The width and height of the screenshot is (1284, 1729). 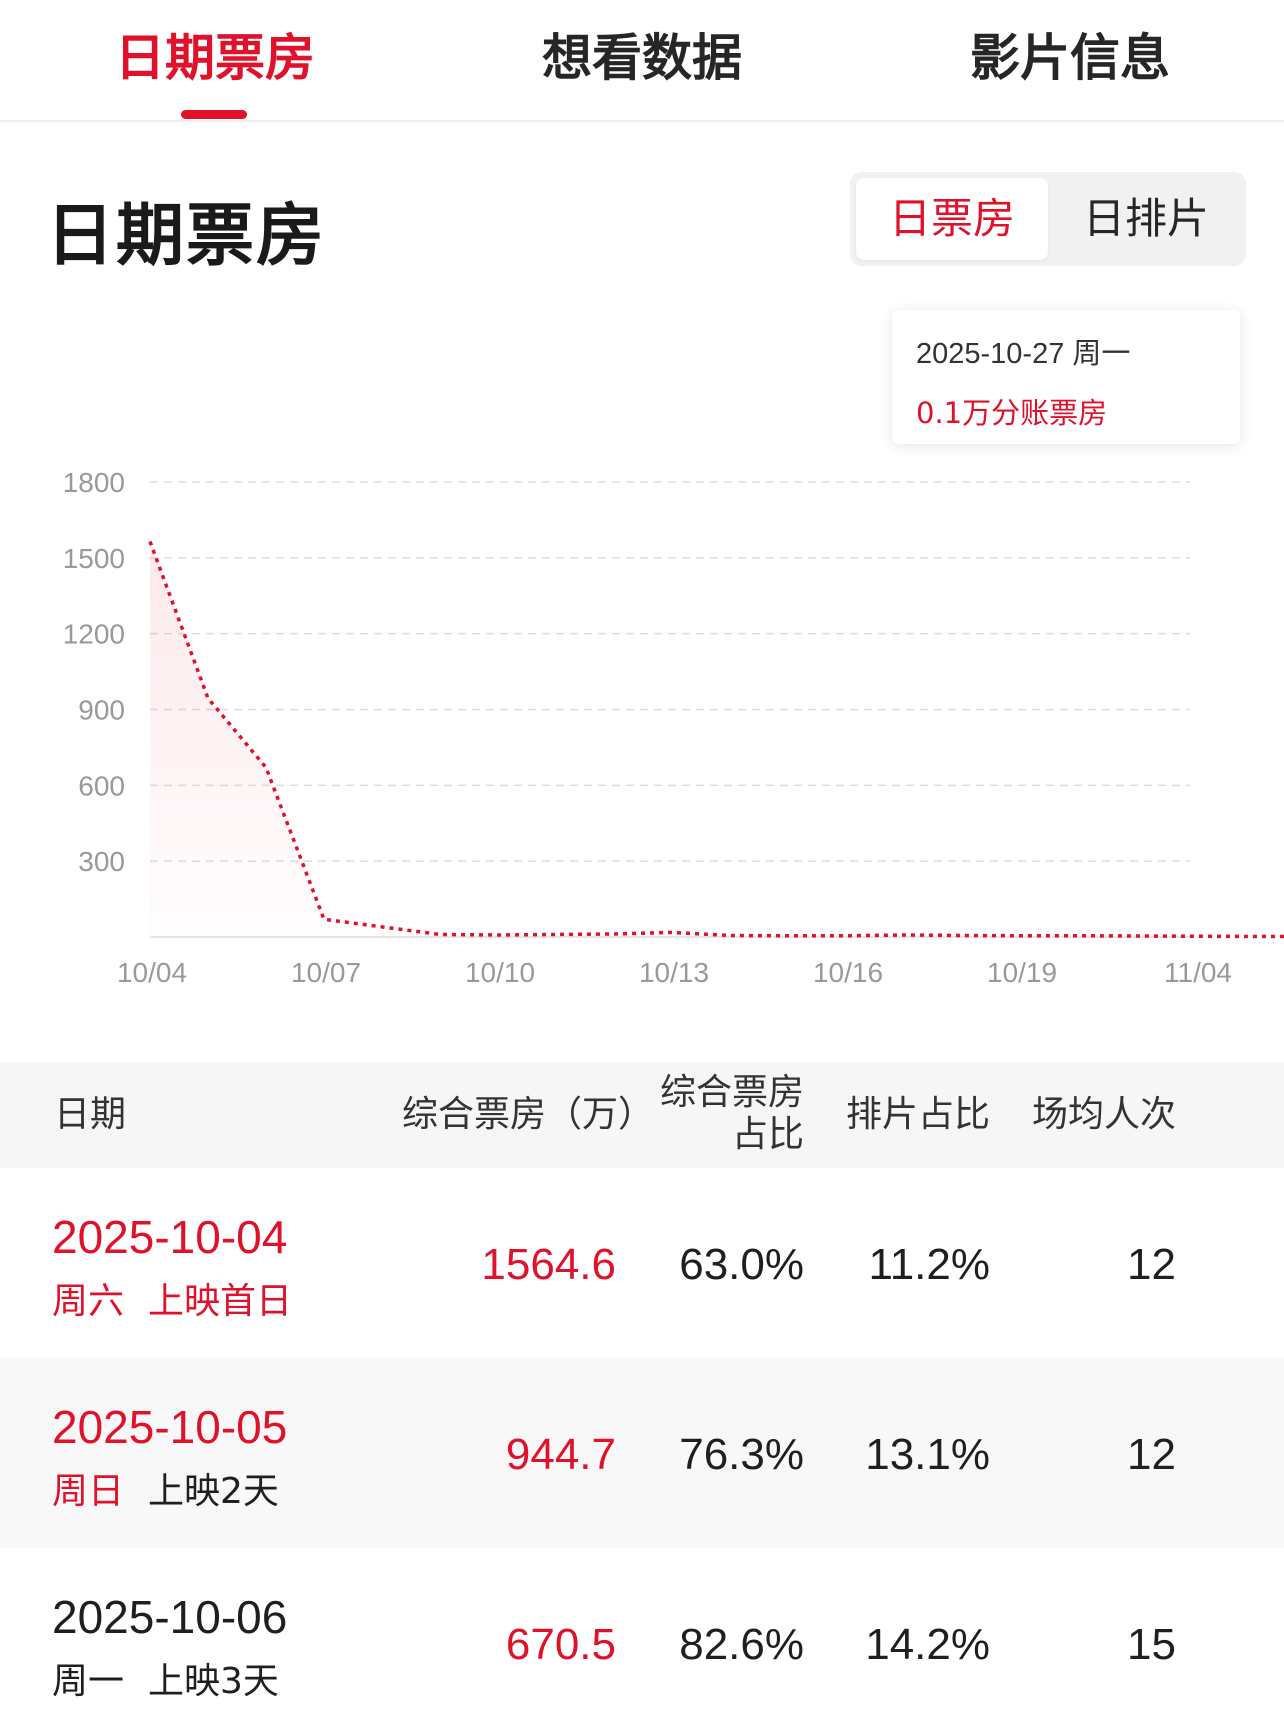 I want to click on y-tick-label: 1200, so click(x=94, y=634).